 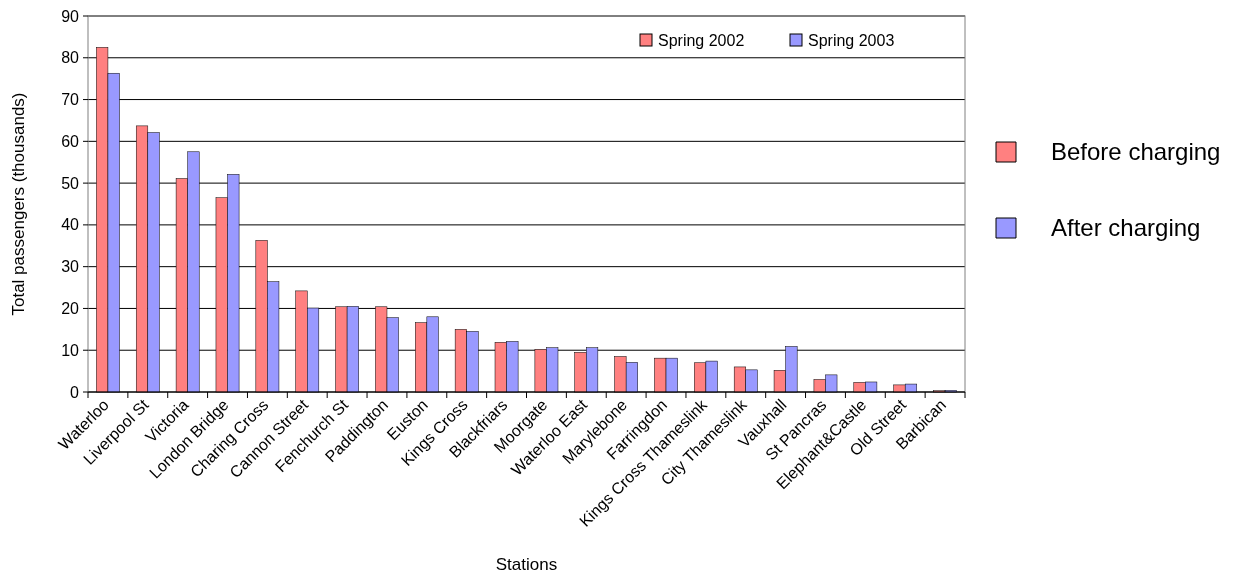 I want to click on text: Before charging, so click(x=1136, y=152).